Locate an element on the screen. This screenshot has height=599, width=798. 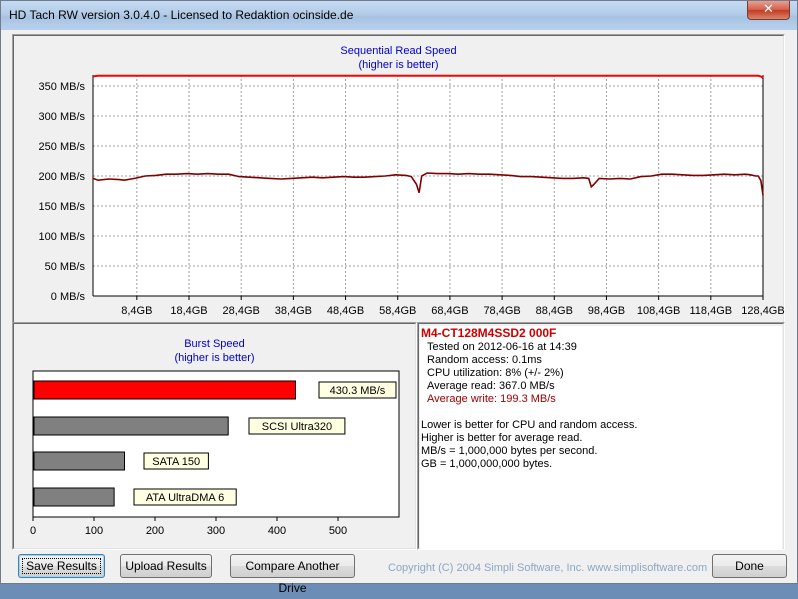
y-tick-label: 50 MB/s is located at coordinates (65, 267).